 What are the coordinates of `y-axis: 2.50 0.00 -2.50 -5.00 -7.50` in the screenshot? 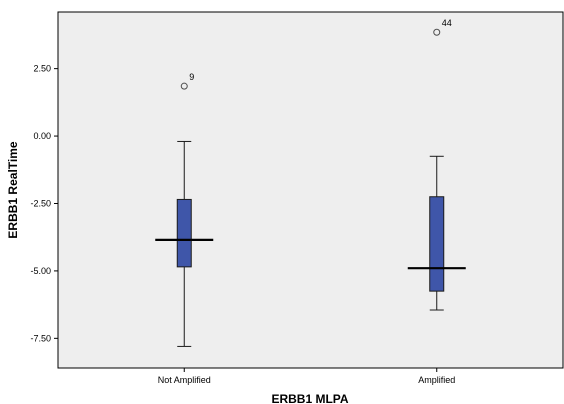 It's located at (44, 203).